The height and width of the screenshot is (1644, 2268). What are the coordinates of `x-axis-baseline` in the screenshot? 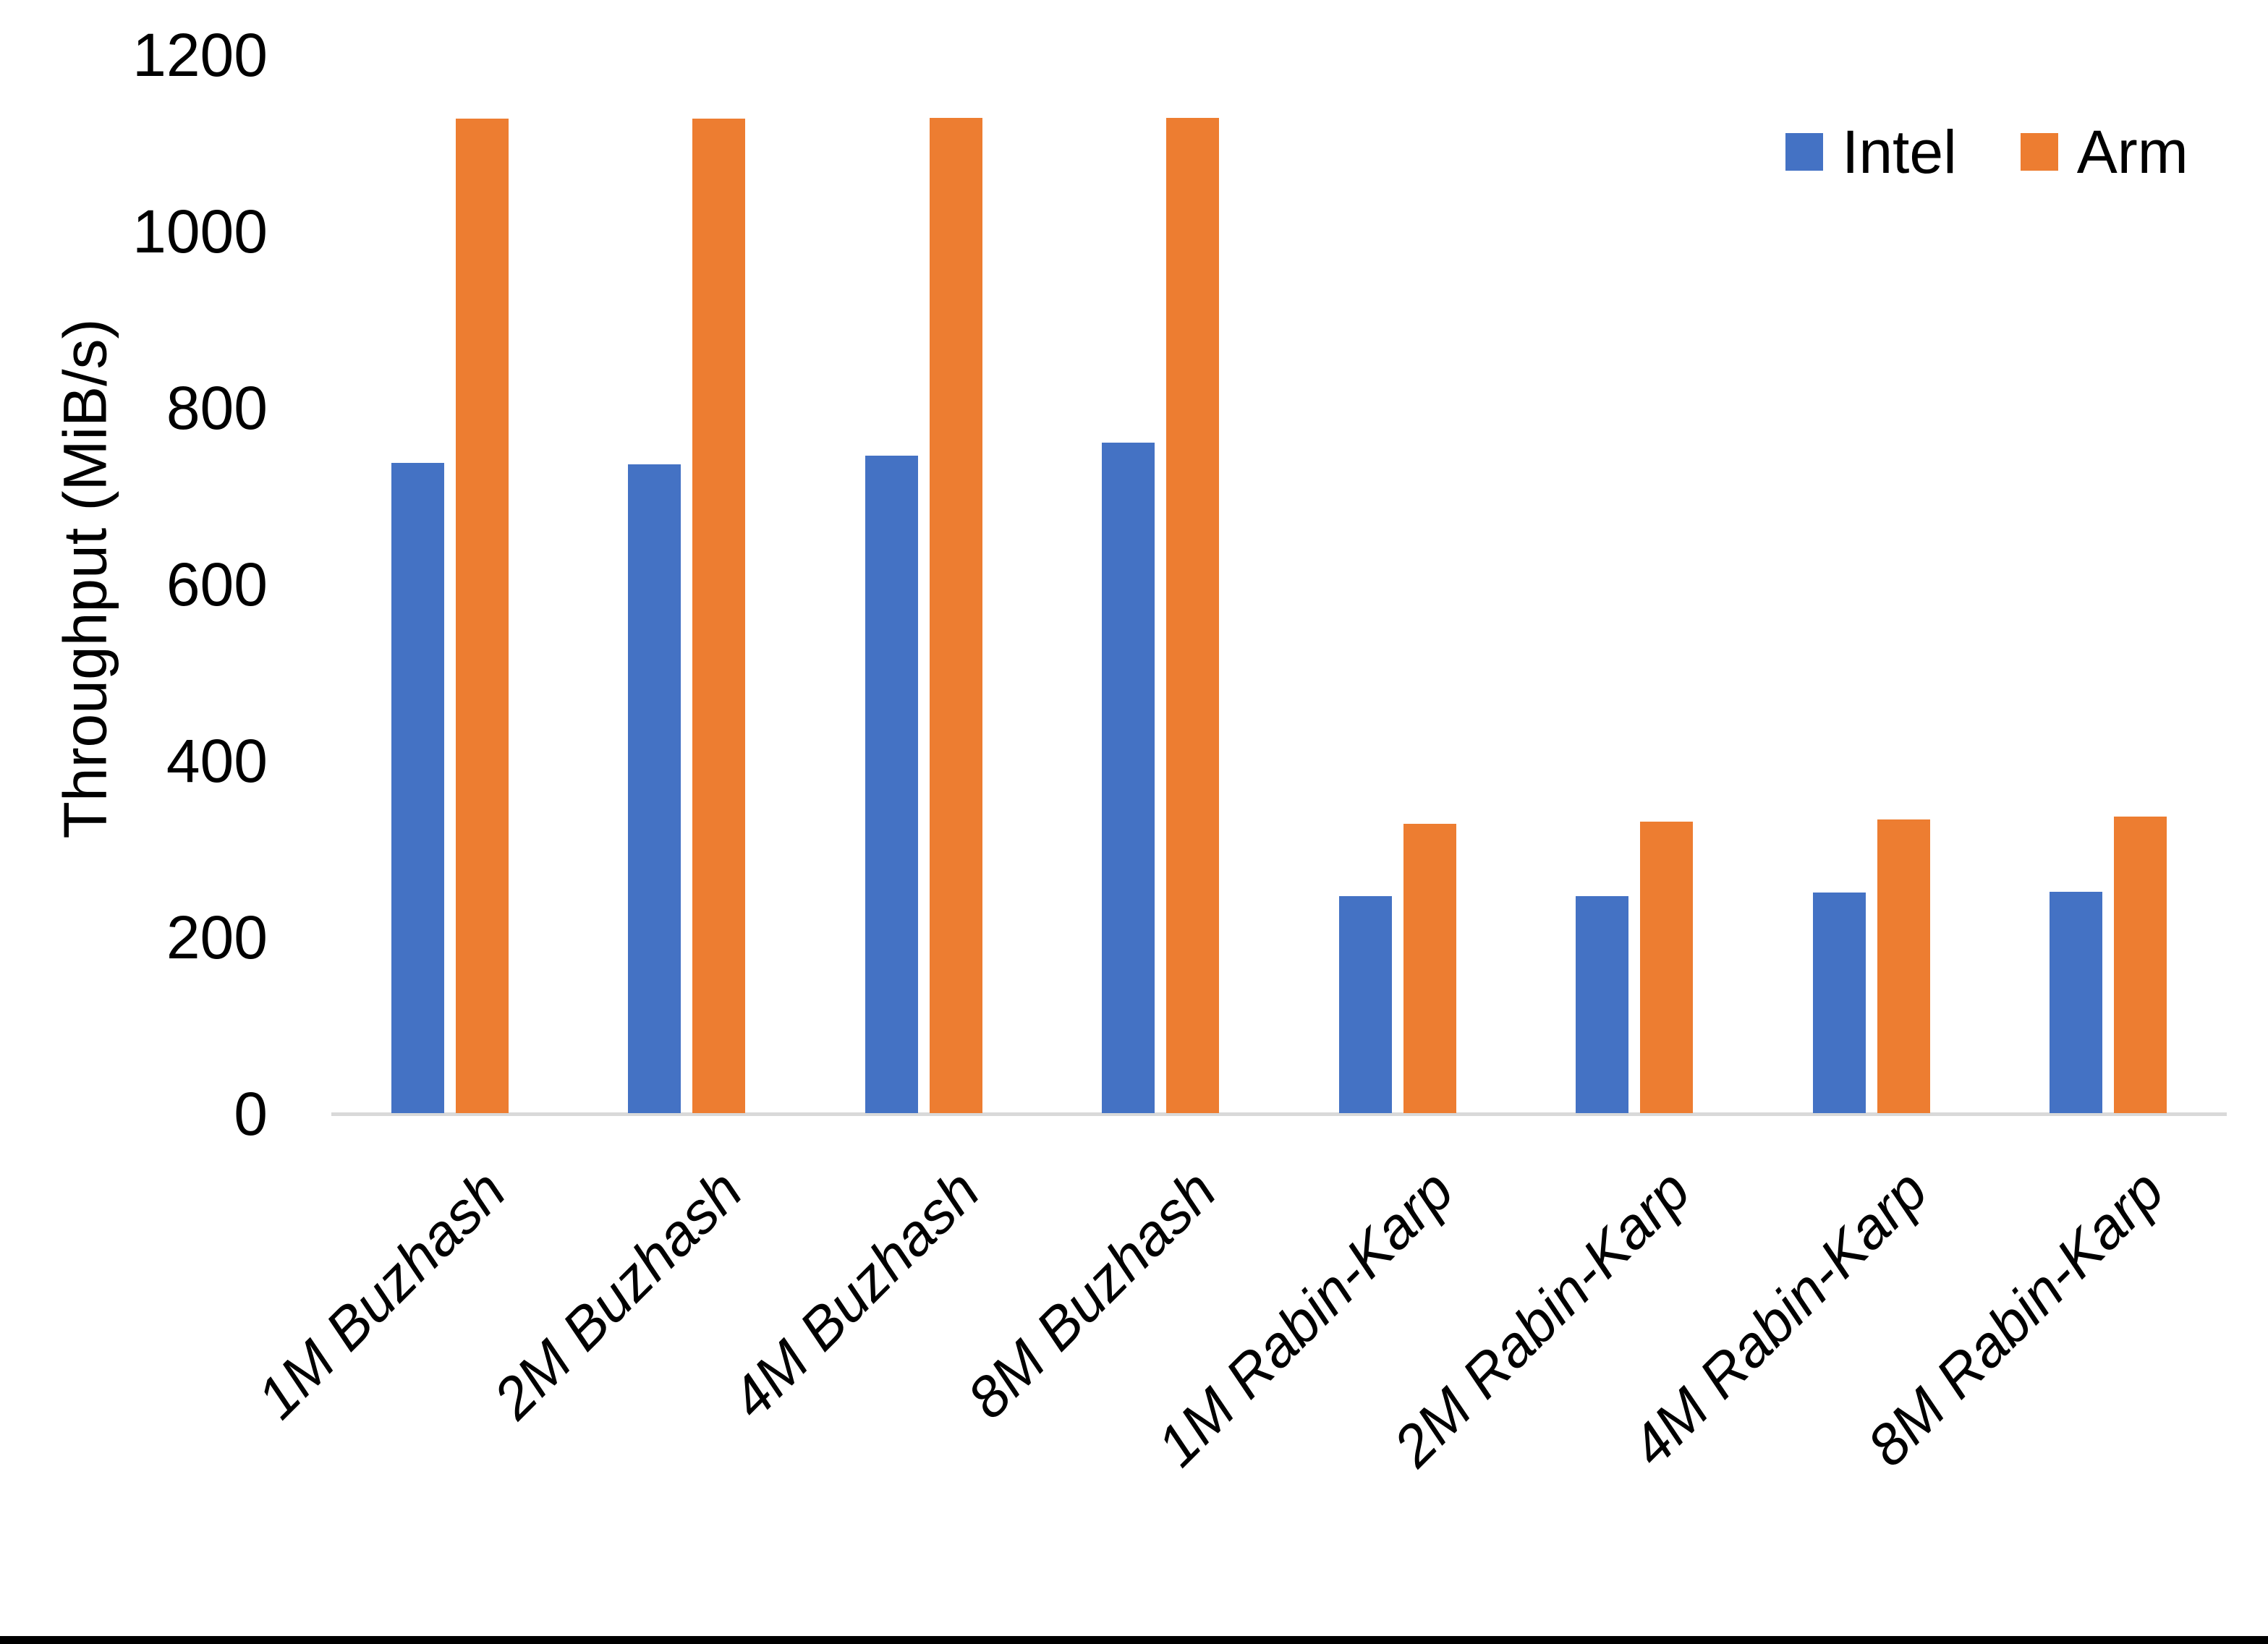 It's located at (1279, 1114).